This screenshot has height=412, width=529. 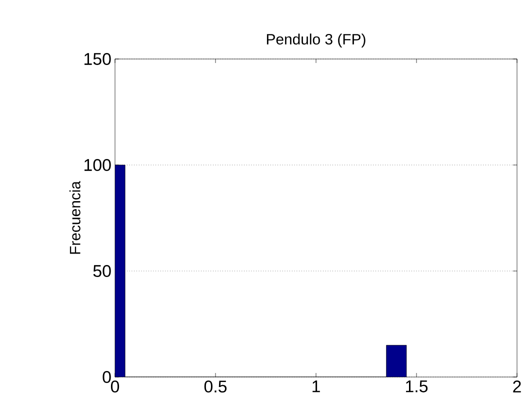 What do you see at coordinates (316, 41) in the screenshot?
I see `chart-title: Pendulo 3 (FP)` at bounding box center [316, 41].